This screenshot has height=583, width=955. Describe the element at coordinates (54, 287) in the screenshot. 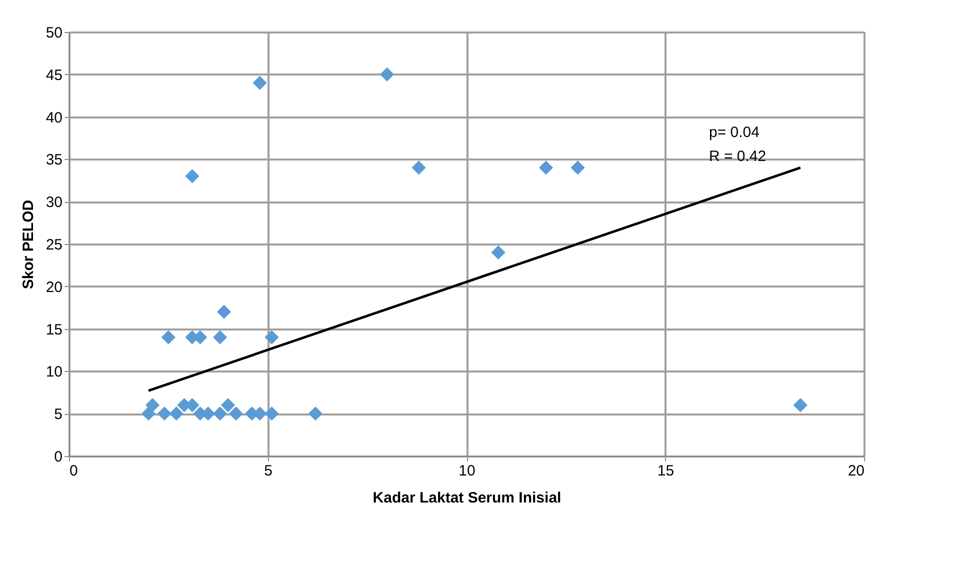

I see `y-tick-label: 20` at that location.